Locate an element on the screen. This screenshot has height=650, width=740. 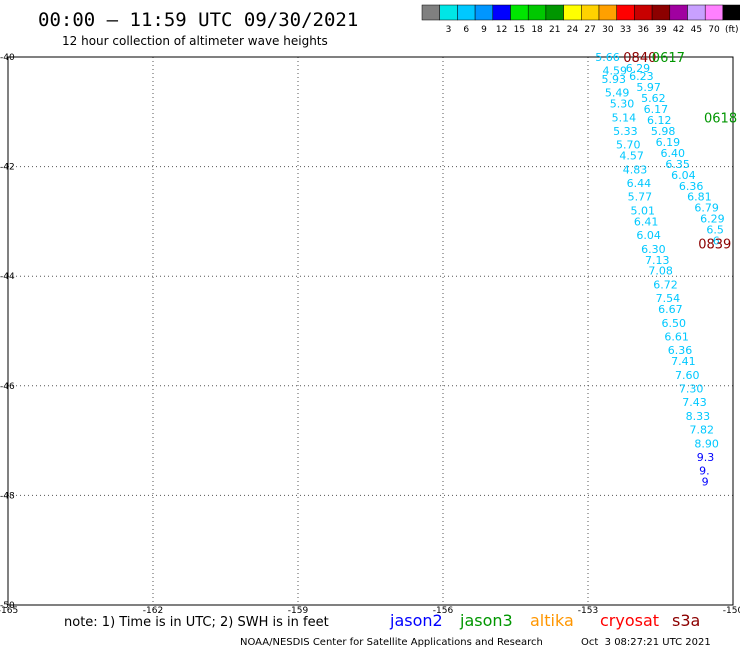
swh-value: 6.35 is located at coordinates (677, 164).